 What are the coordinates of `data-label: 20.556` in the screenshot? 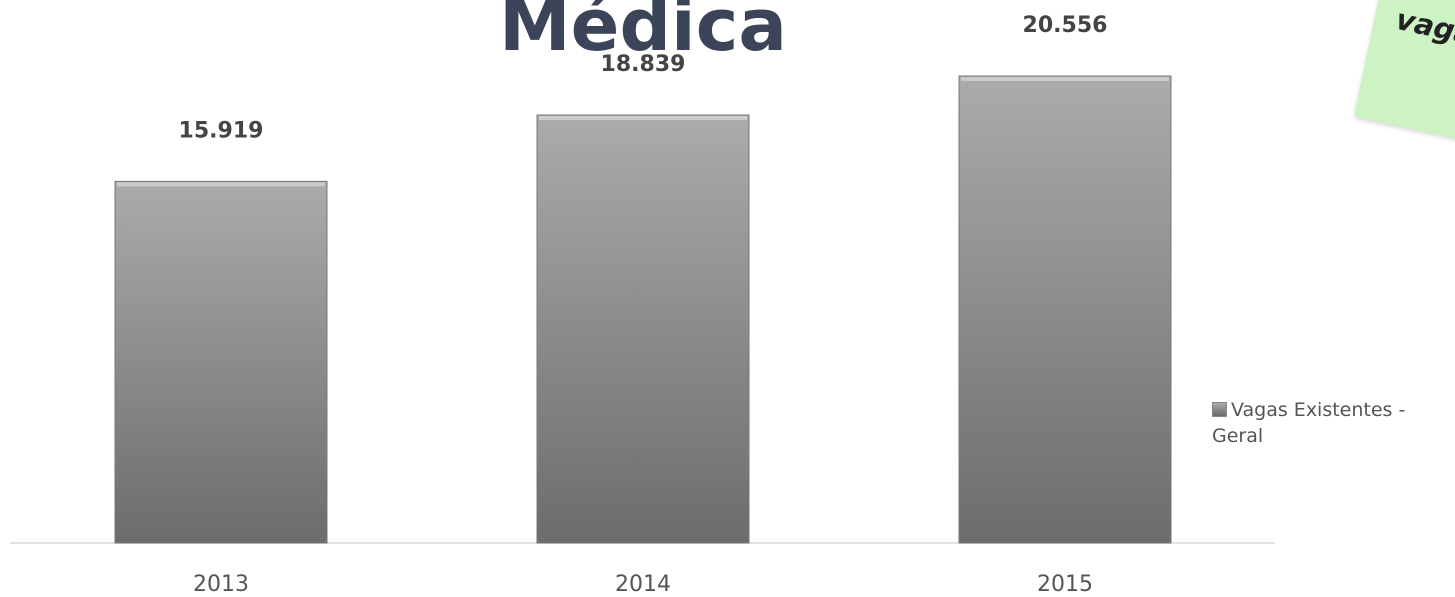 It's located at (1065, 25).